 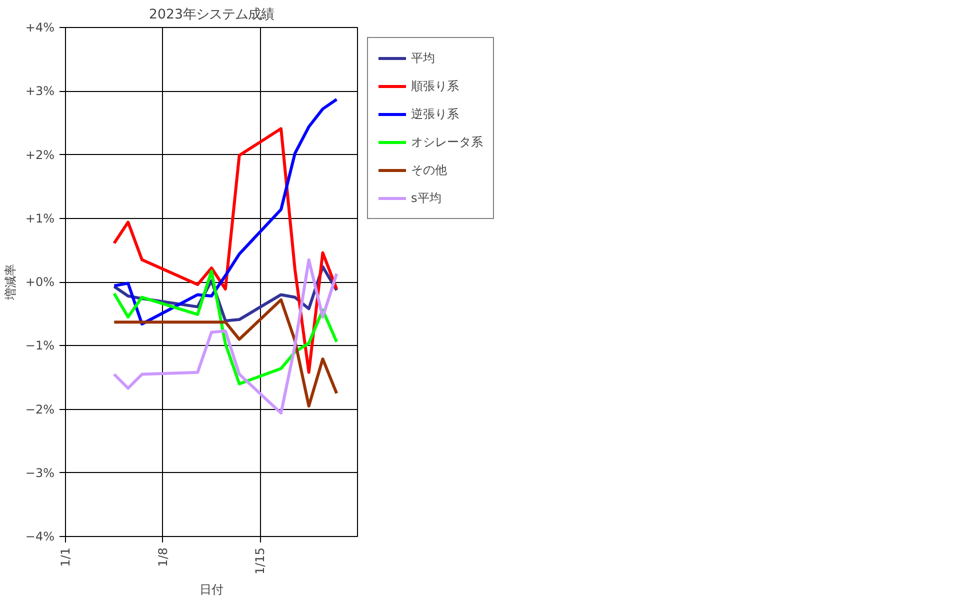 I want to click on y-tick-label: −3%, so click(x=39, y=473).